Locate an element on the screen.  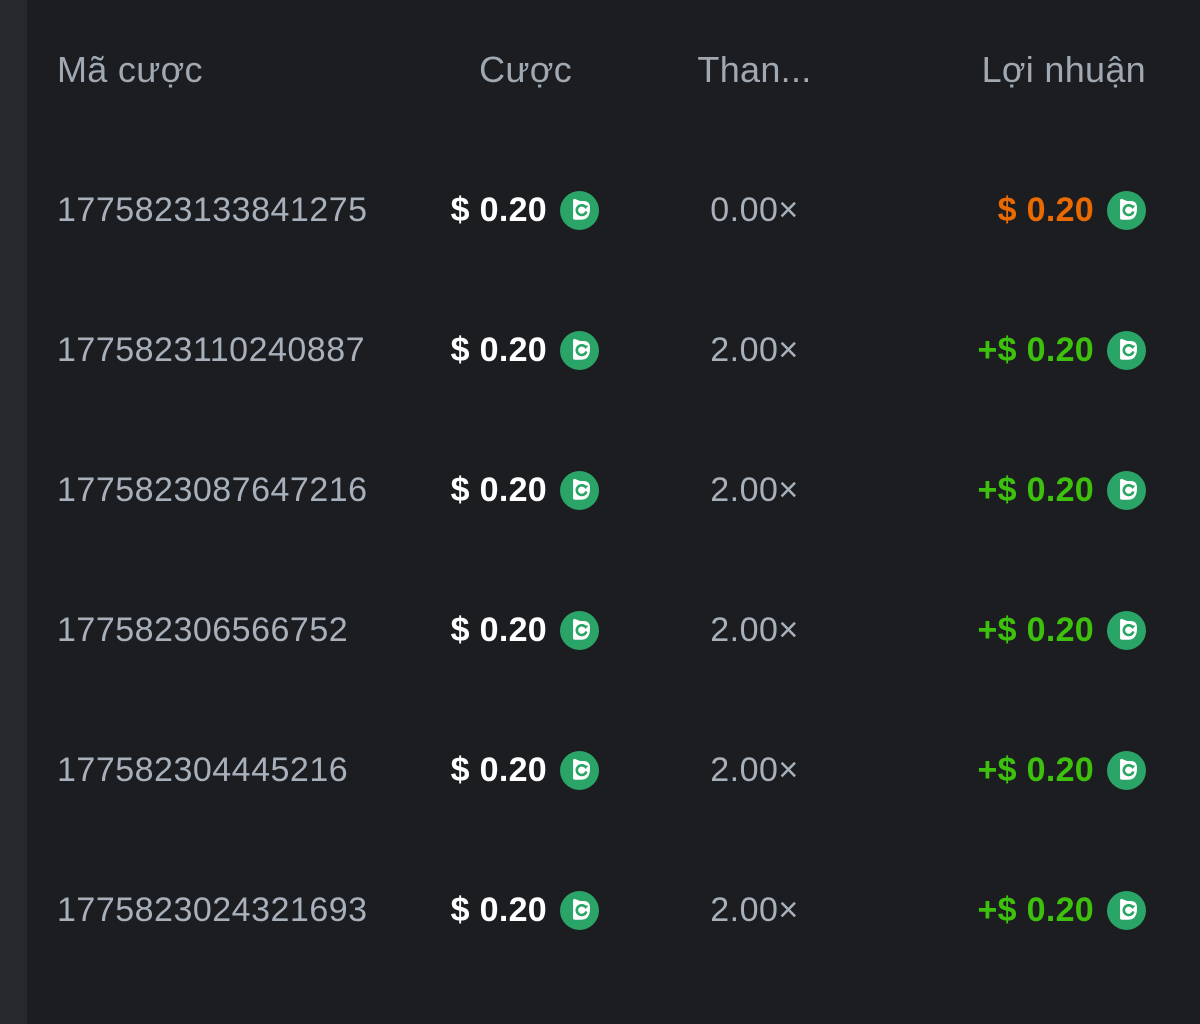
profit-cell: $ 0.20 is located at coordinates (1033, 210).